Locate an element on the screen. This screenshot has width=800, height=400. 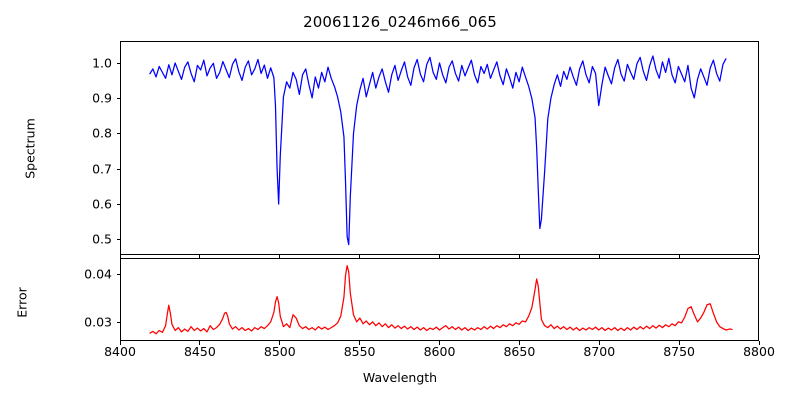
spectrum-ytick-label: 0.9 is located at coordinates (102, 98).